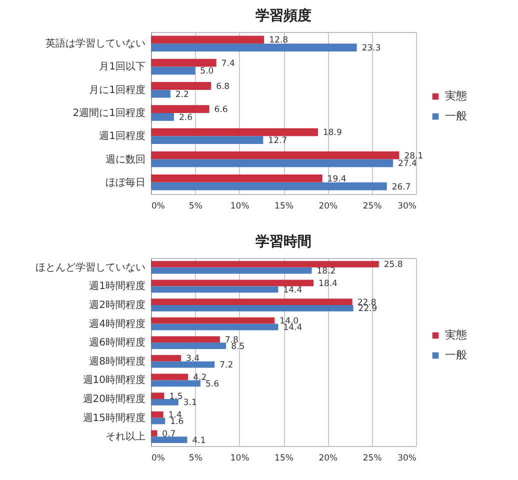  I want to click on data-label: 18.9, so click(332, 133).